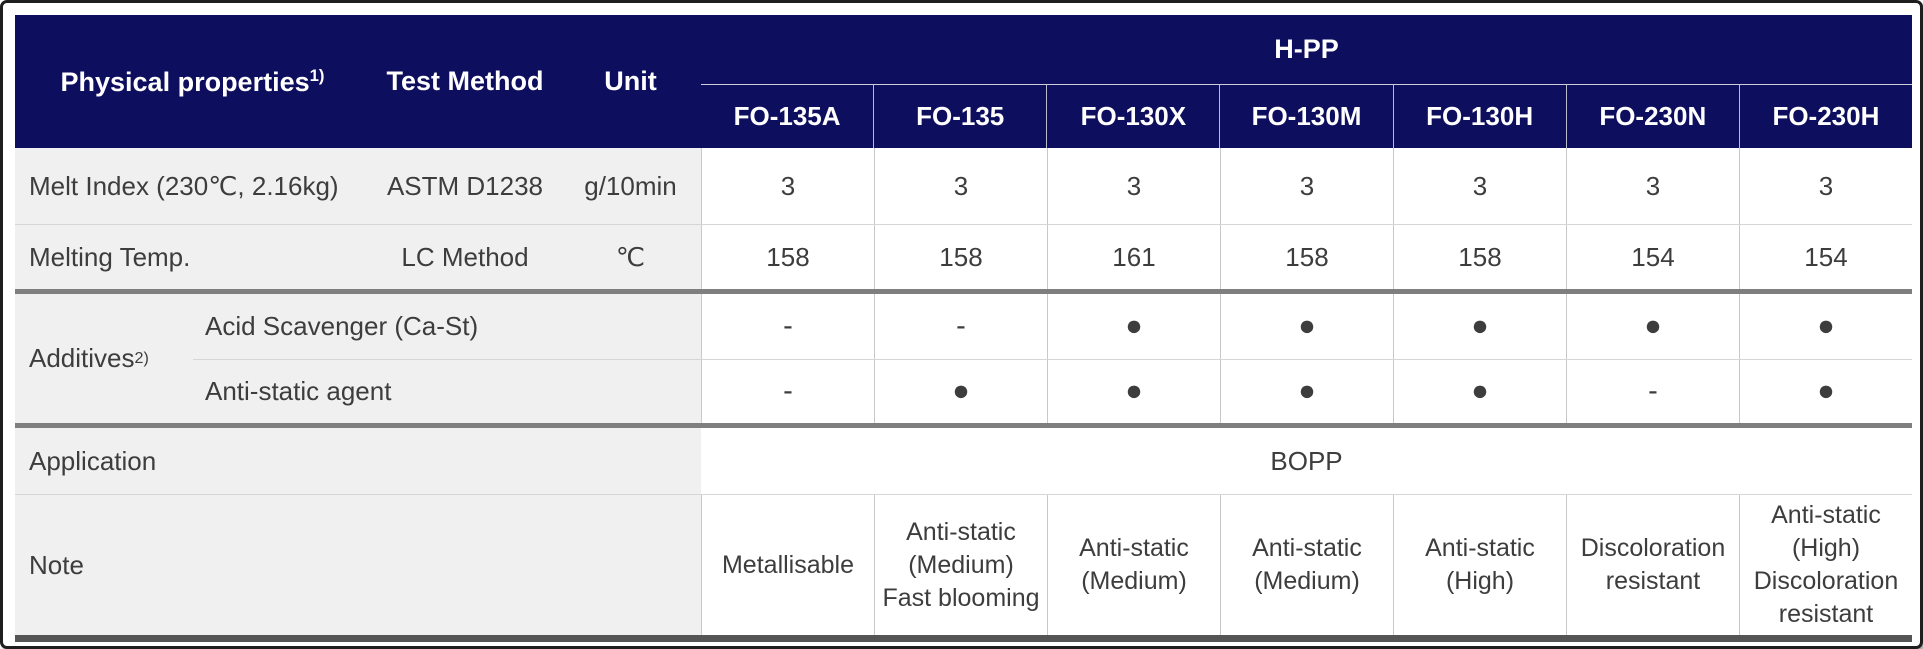 The width and height of the screenshot is (1923, 649). I want to click on header-grade-fo-135: FO-135, so click(959, 116).